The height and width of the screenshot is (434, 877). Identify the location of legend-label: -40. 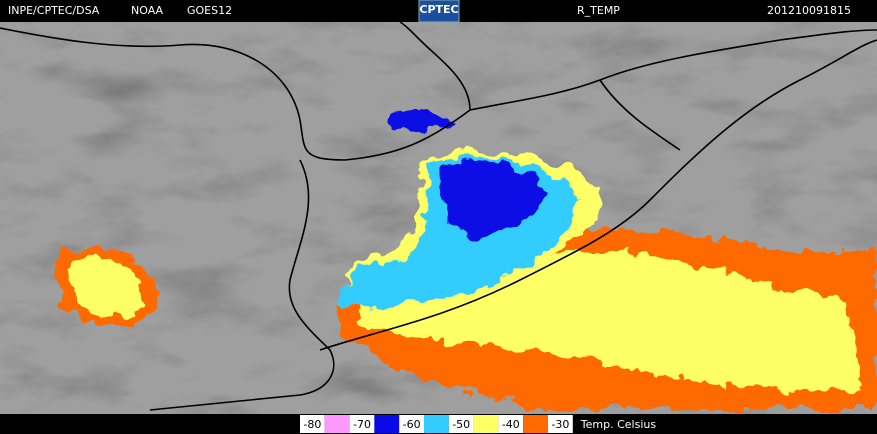
(511, 424).